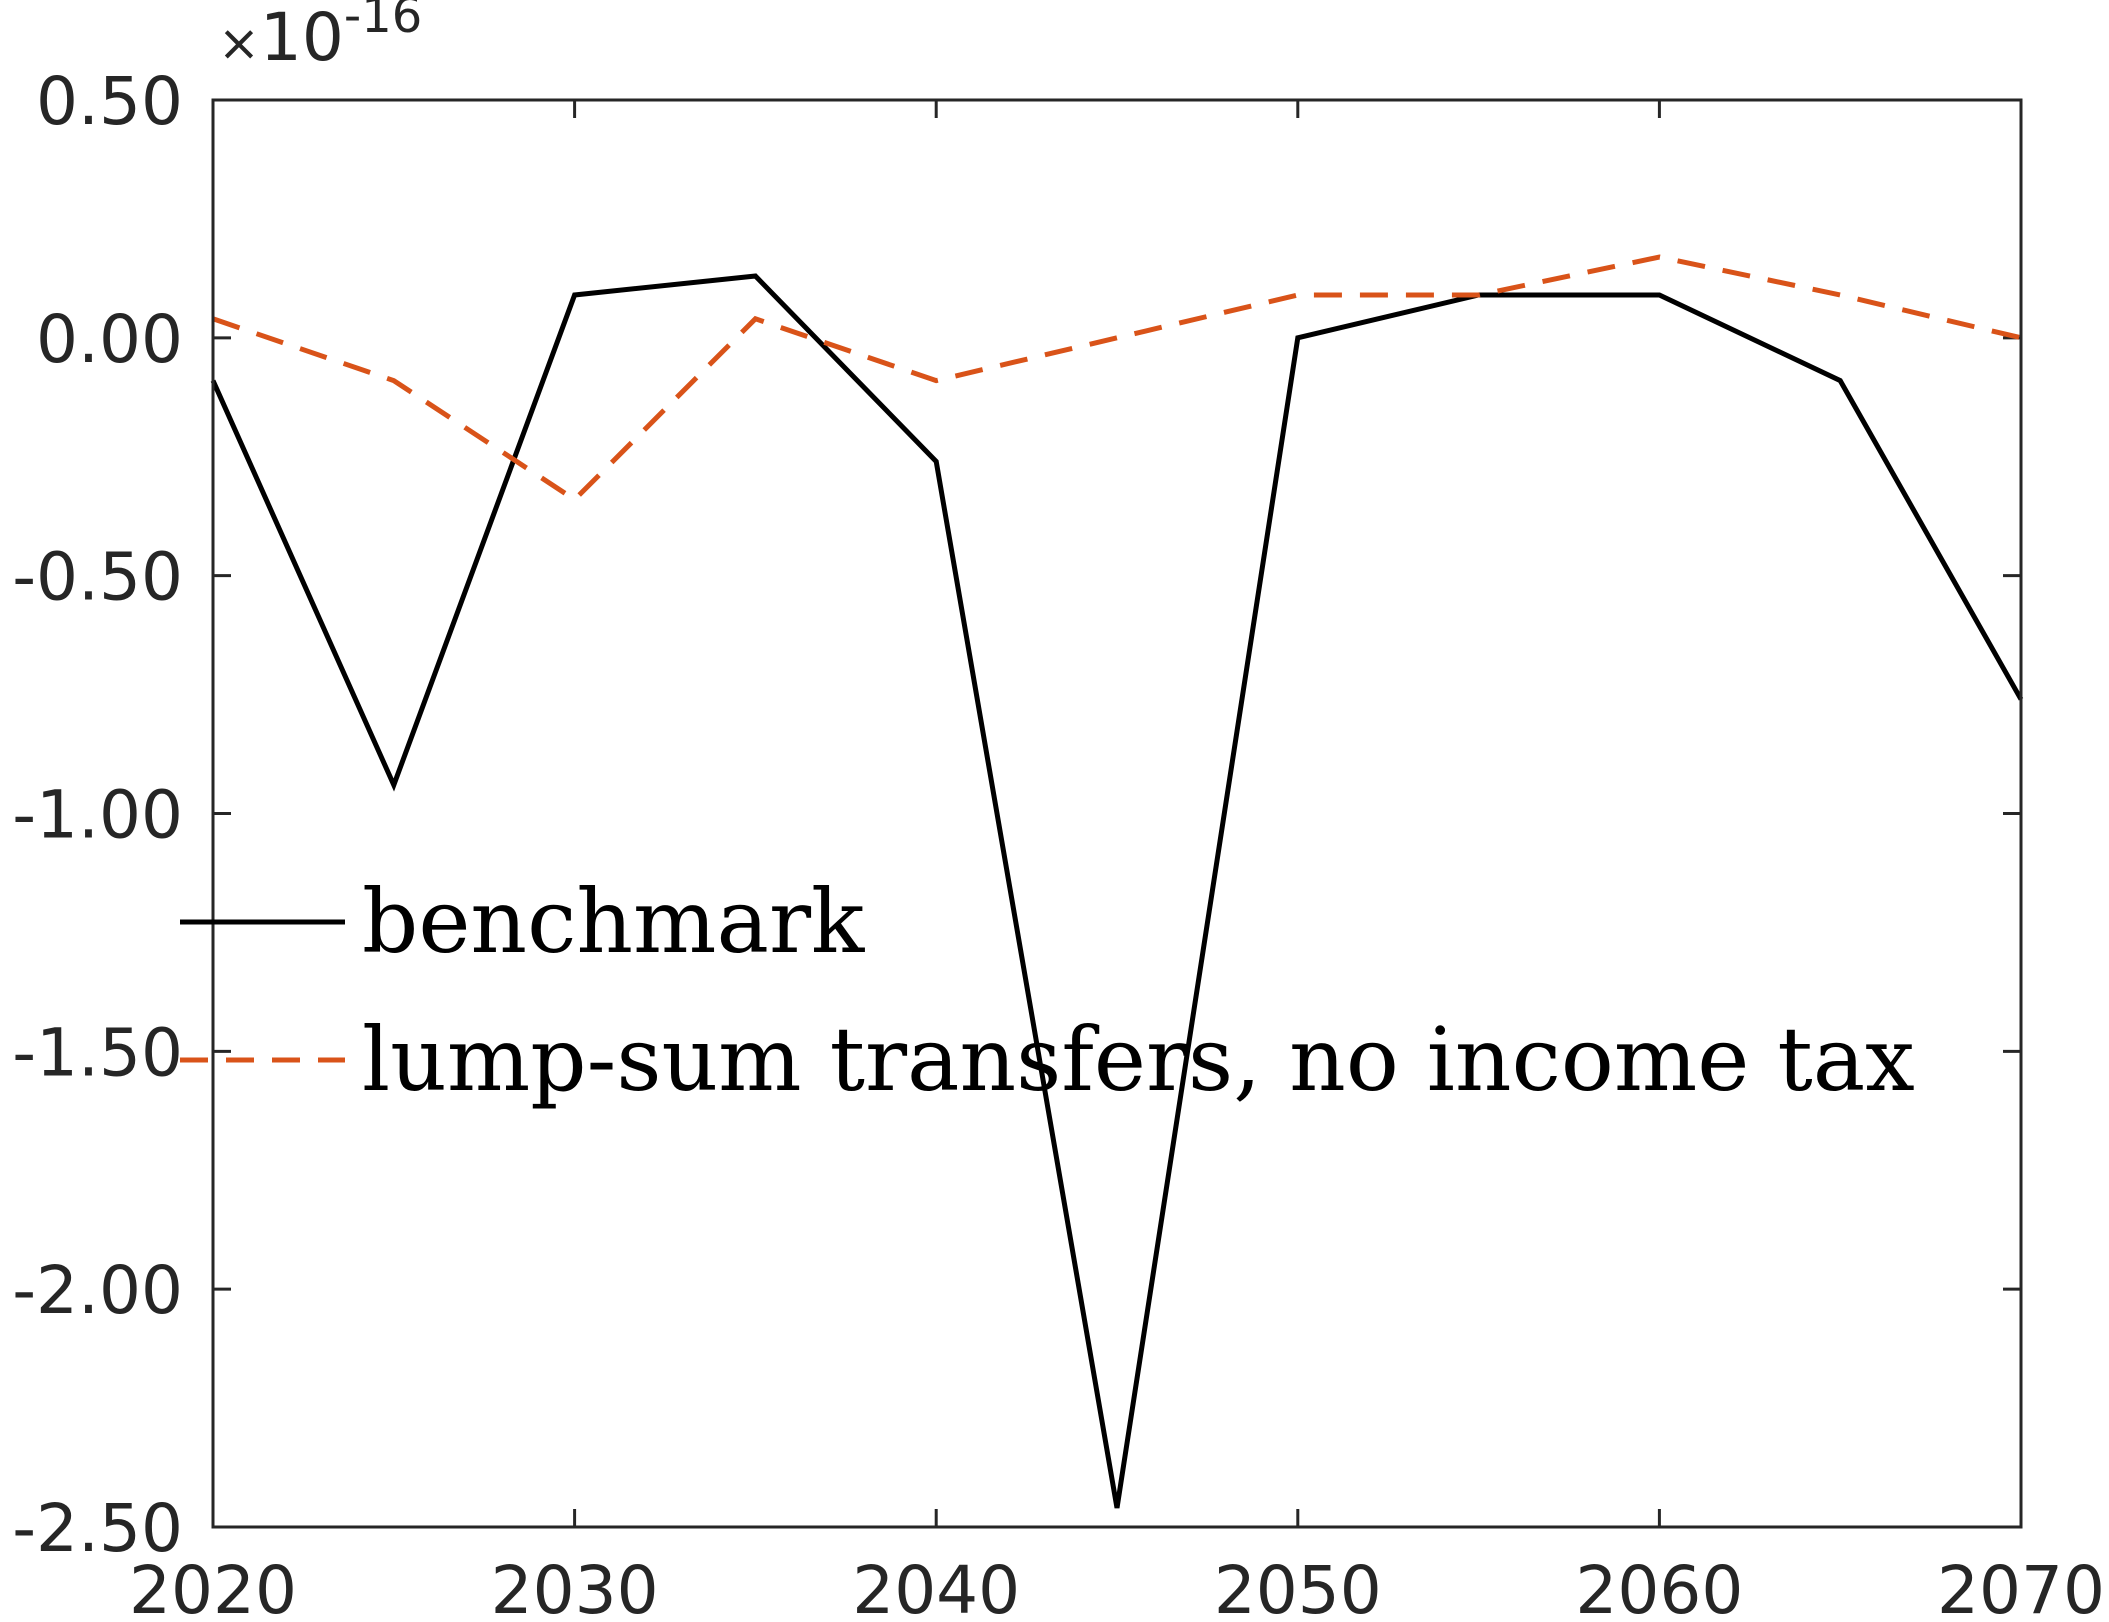  Describe the element at coordinates (383, 22) in the screenshot. I see `exponent-power: -16` at that location.